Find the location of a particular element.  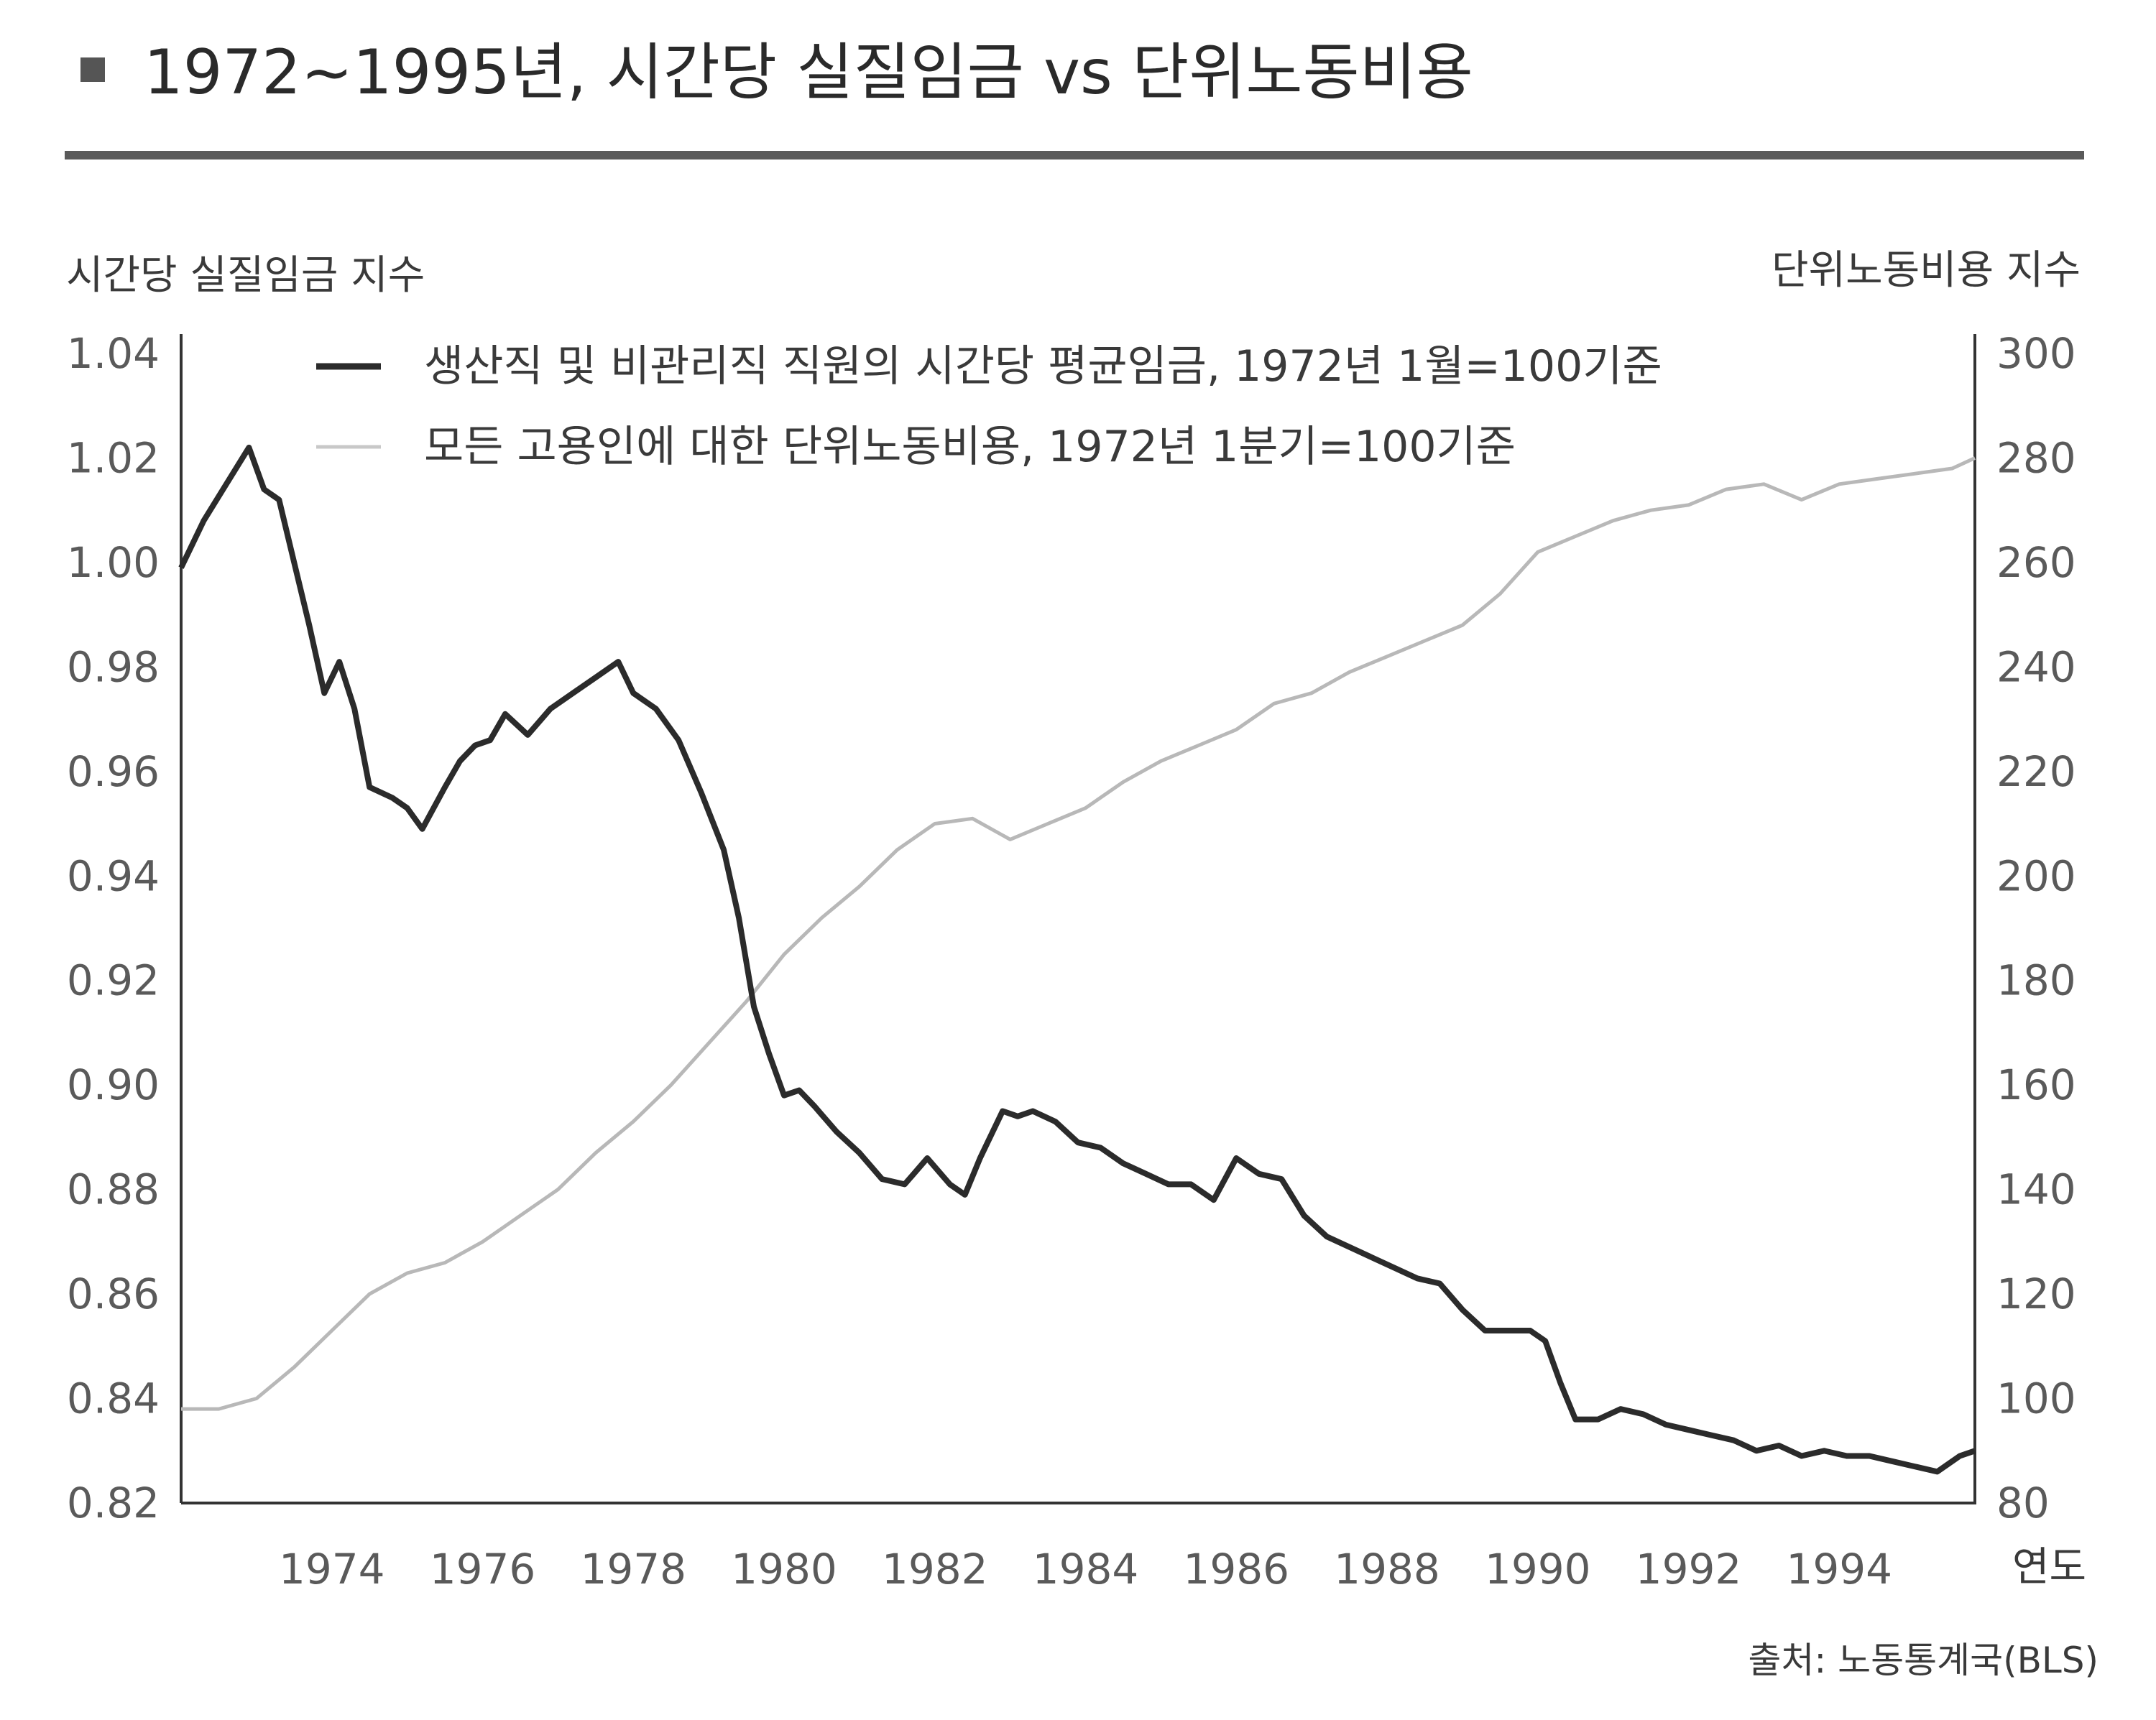

y-tick-right-label: 160 is located at coordinates (2036, 1084).